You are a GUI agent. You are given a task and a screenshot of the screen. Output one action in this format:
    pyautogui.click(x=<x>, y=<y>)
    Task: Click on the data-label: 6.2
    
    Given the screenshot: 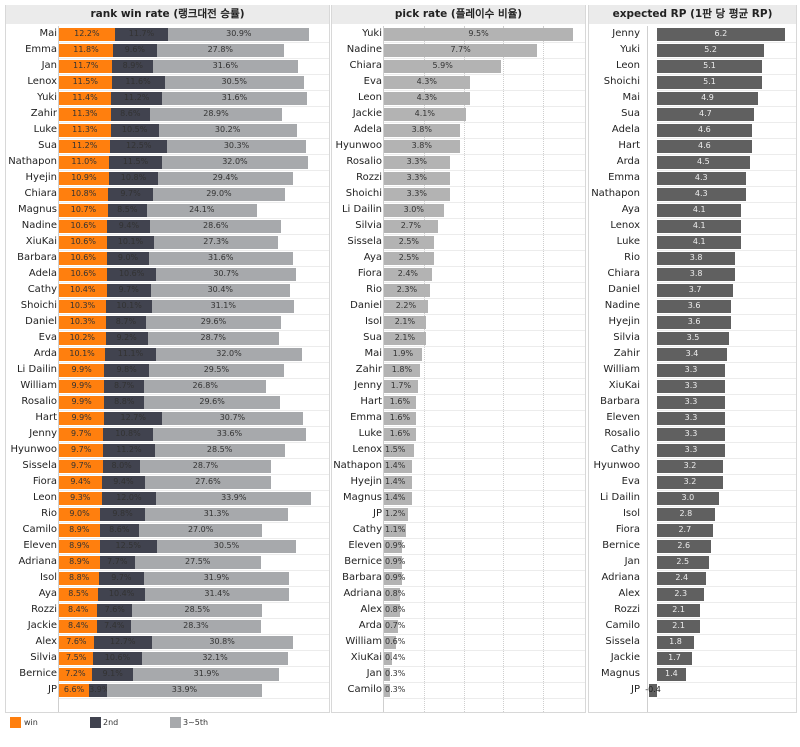 What is the action you would take?
    pyautogui.click(x=721, y=33)
    